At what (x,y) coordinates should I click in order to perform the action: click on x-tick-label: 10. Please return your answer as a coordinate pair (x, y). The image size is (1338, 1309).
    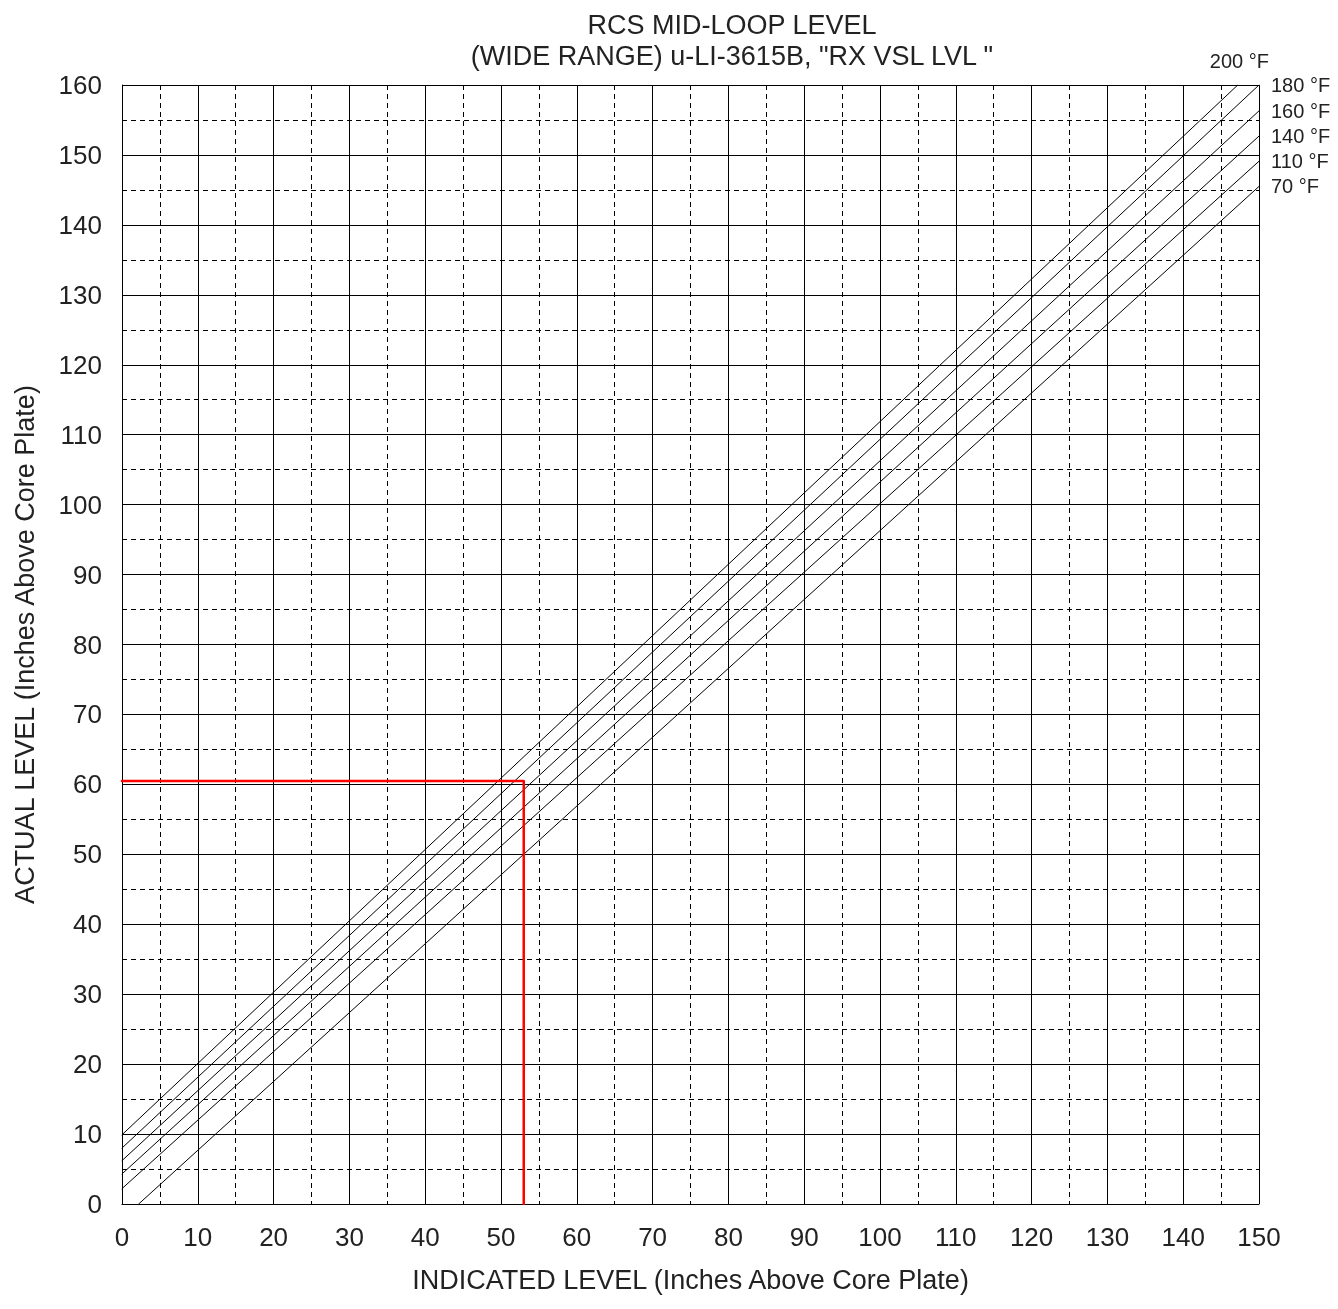
    Looking at the image, I should click on (198, 1237).